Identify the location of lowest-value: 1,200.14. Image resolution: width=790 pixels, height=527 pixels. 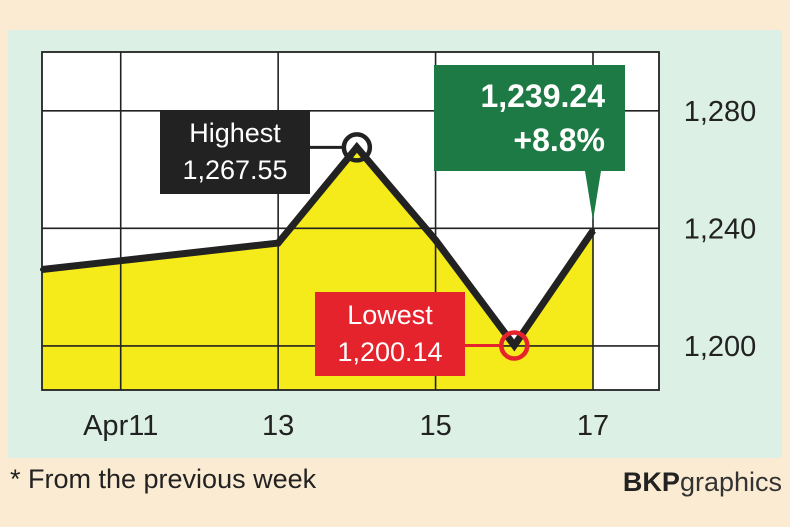
(389, 352).